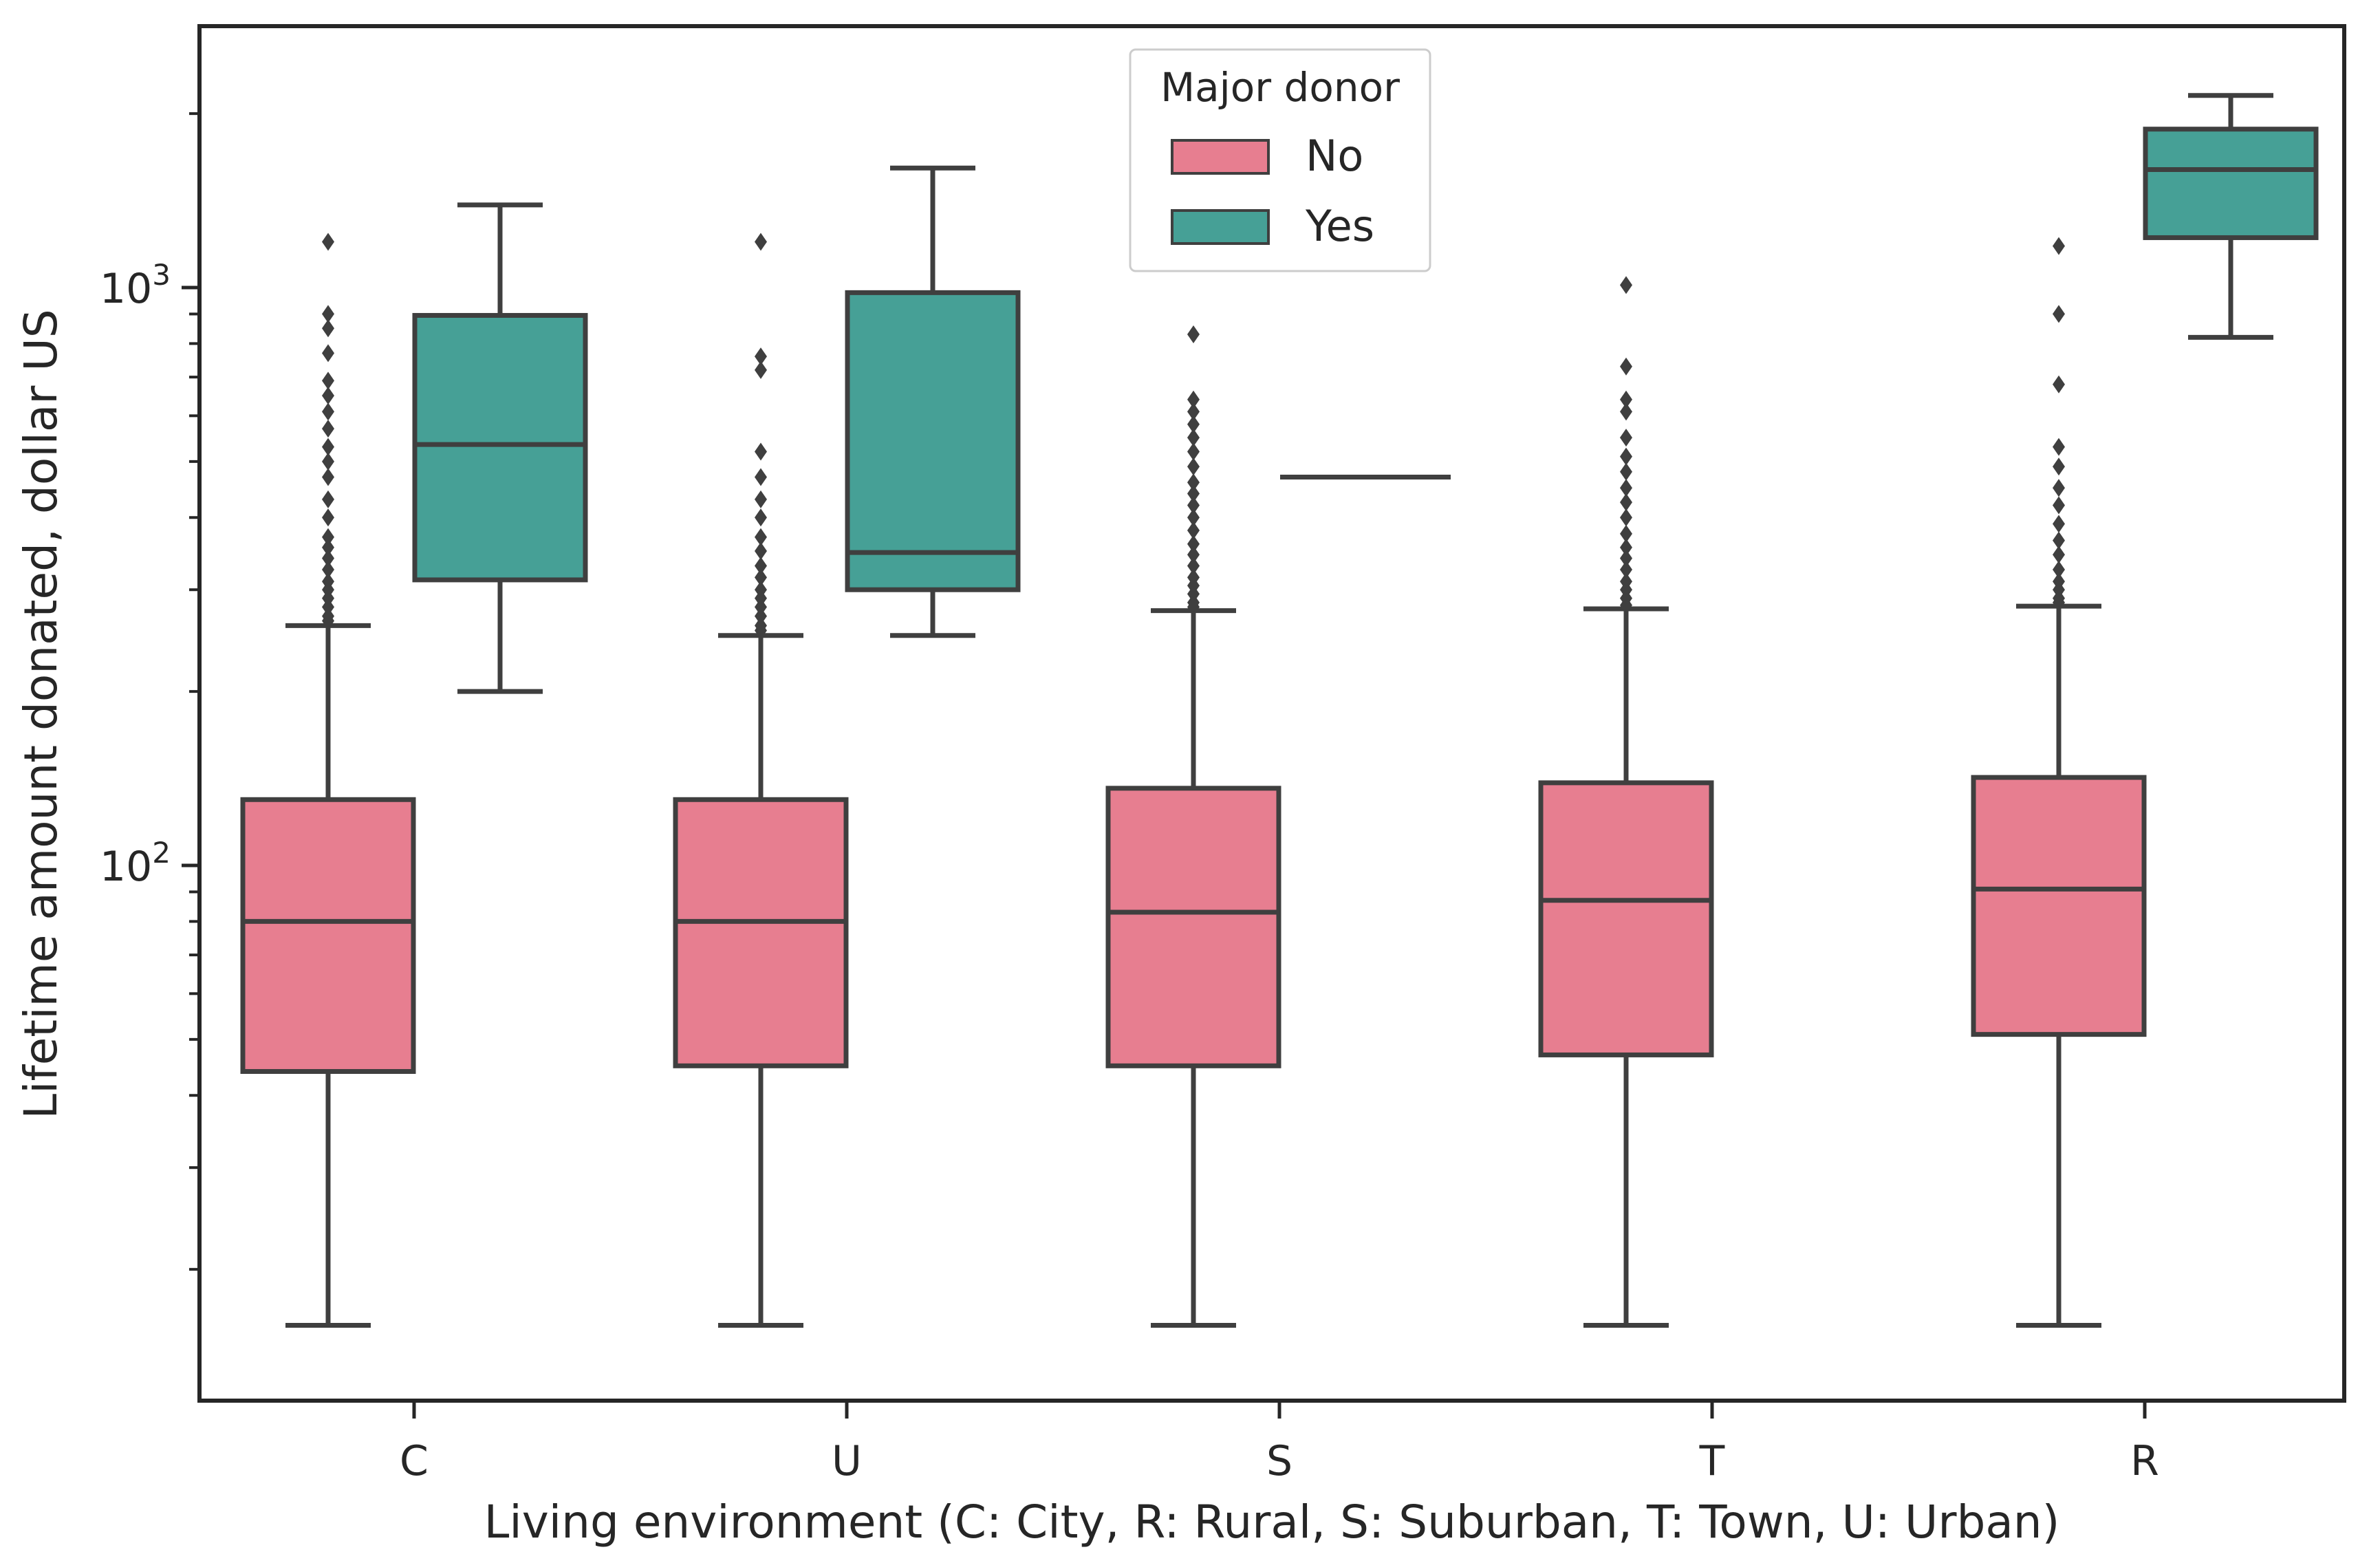 The width and height of the screenshot is (2380, 1563). Describe the element at coordinates (328, 780) in the screenshot. I see `box-c-no` at that location.